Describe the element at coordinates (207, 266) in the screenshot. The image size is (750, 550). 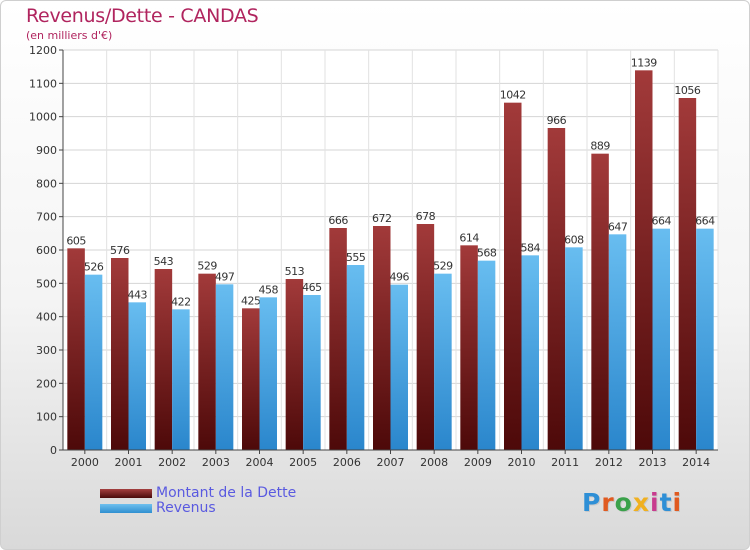
I see `data-label-debt: 529` at that location.